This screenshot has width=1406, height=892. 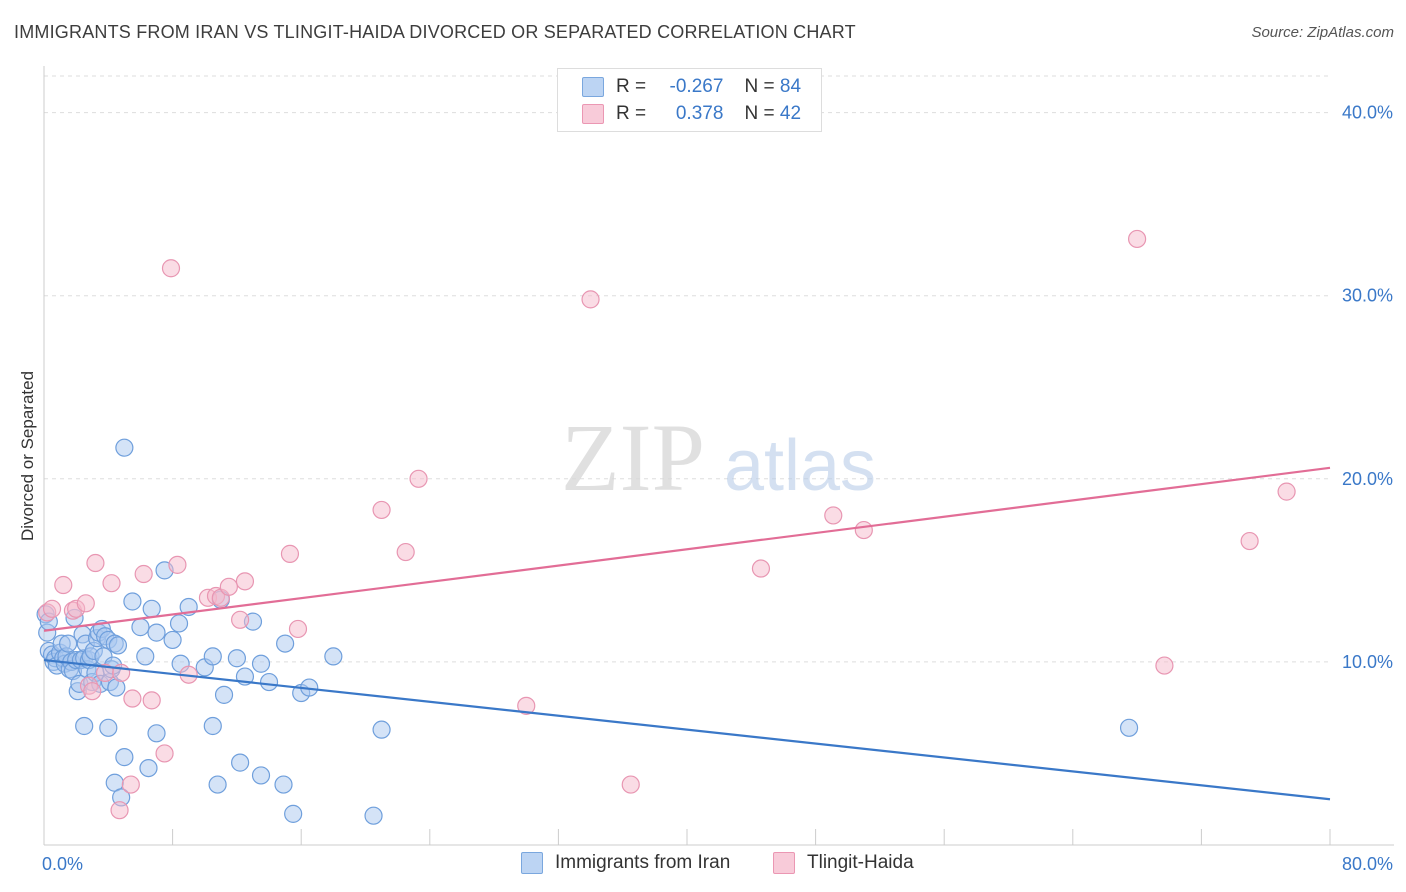 I want to click on correlation-legend: R = -0.267 N = 84 R = 0.378 N = 42, so click(x=689, y=100).